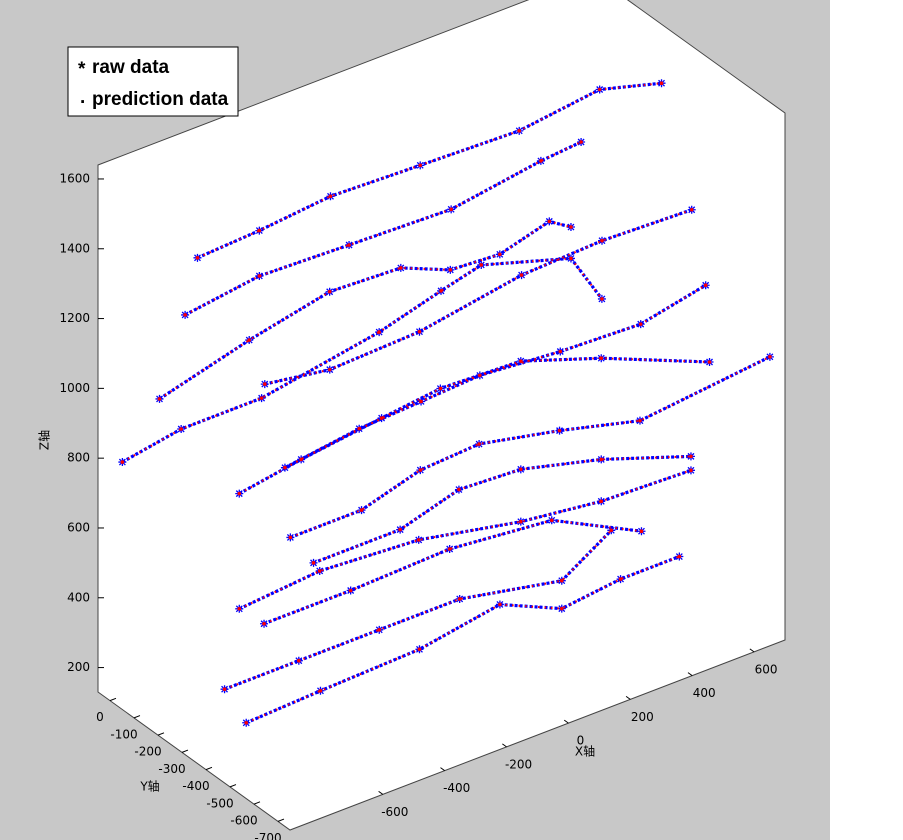 The image size is (903, 840). I want to click on y-tick-label: 0, so click(100, 717).